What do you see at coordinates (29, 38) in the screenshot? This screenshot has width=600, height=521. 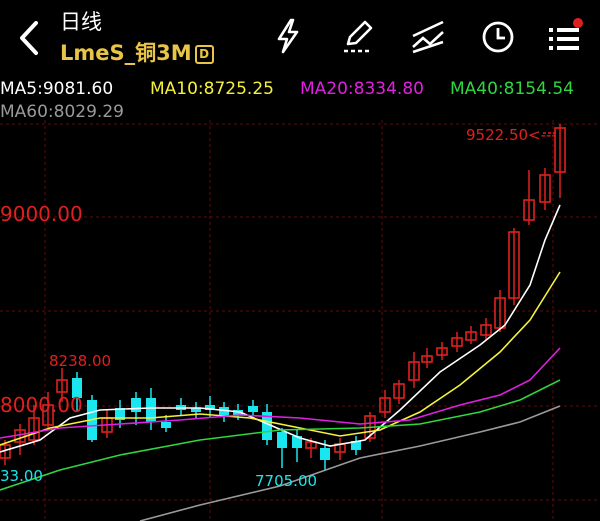 I see `back-arrow-icon` at bounding box center [29, 38].